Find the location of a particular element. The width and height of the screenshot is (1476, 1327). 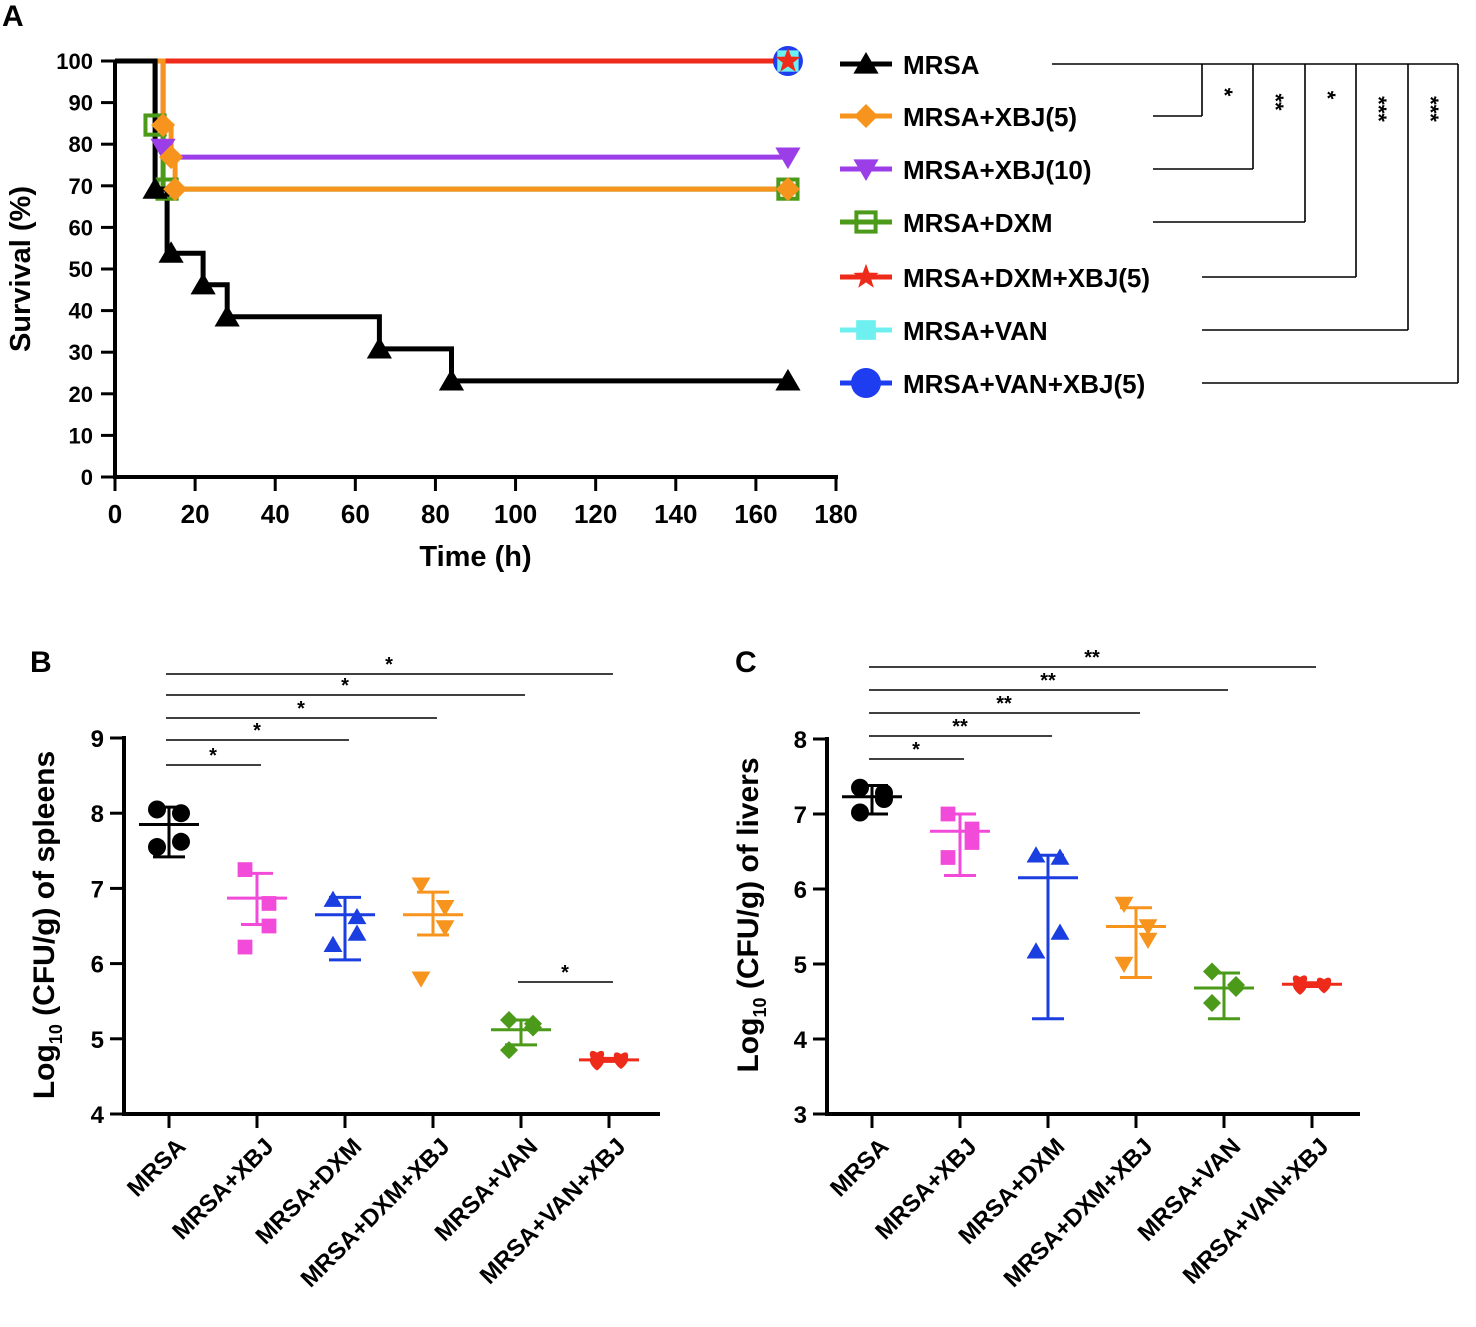

y-tick-label: 4 is located at coordinates (801, 1040).